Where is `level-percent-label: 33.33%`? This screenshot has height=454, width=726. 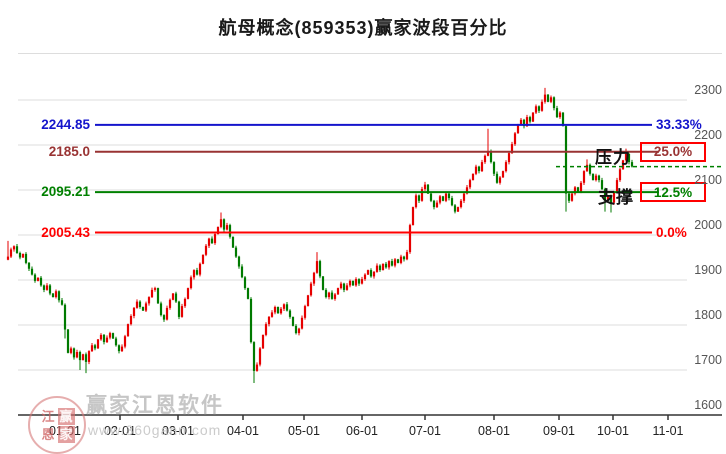 level-percent-label: 33.33% is located at coordinates (679, 124).